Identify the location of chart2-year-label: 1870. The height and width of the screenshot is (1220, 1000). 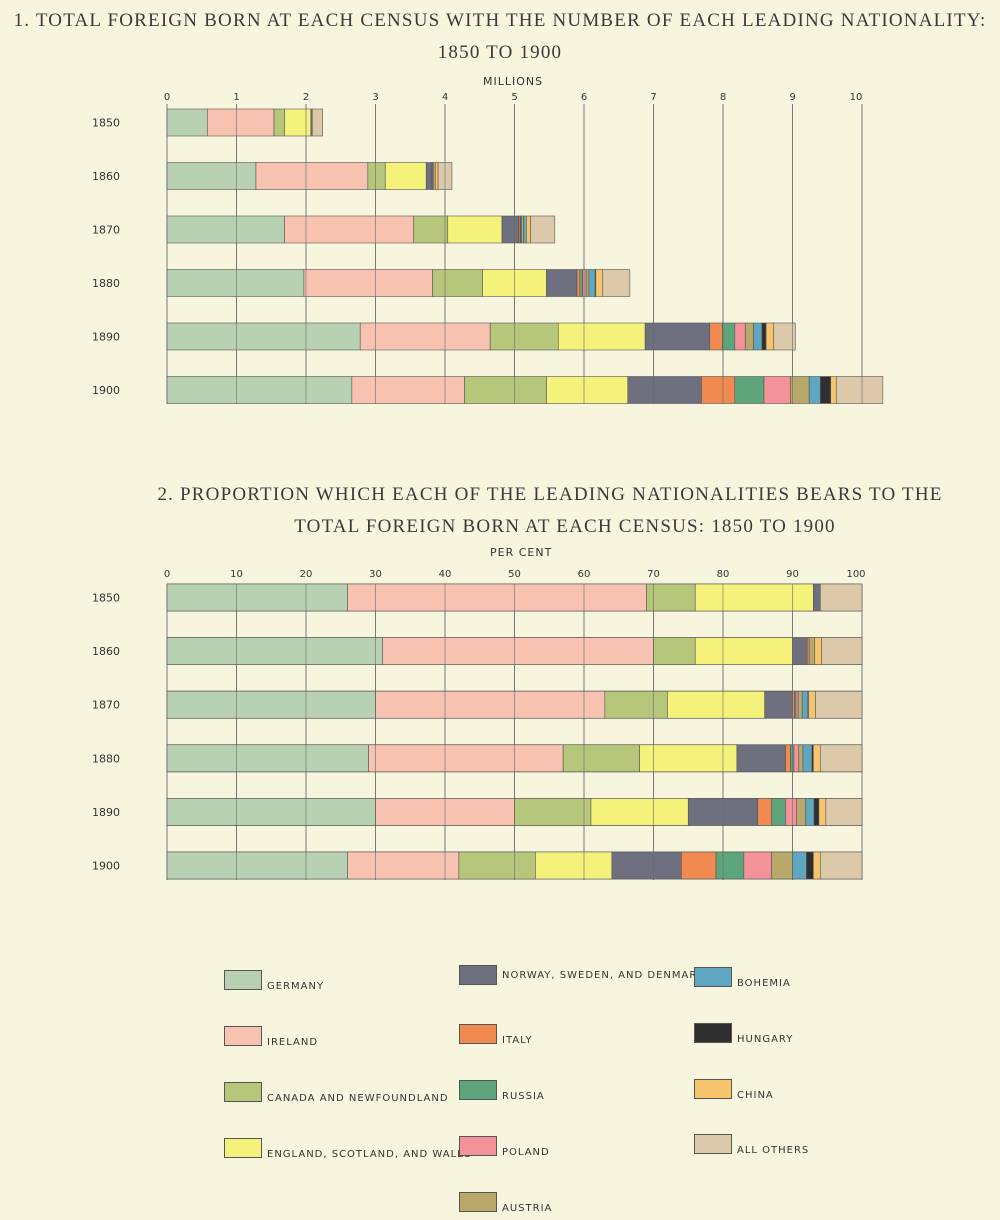
(106, 705).